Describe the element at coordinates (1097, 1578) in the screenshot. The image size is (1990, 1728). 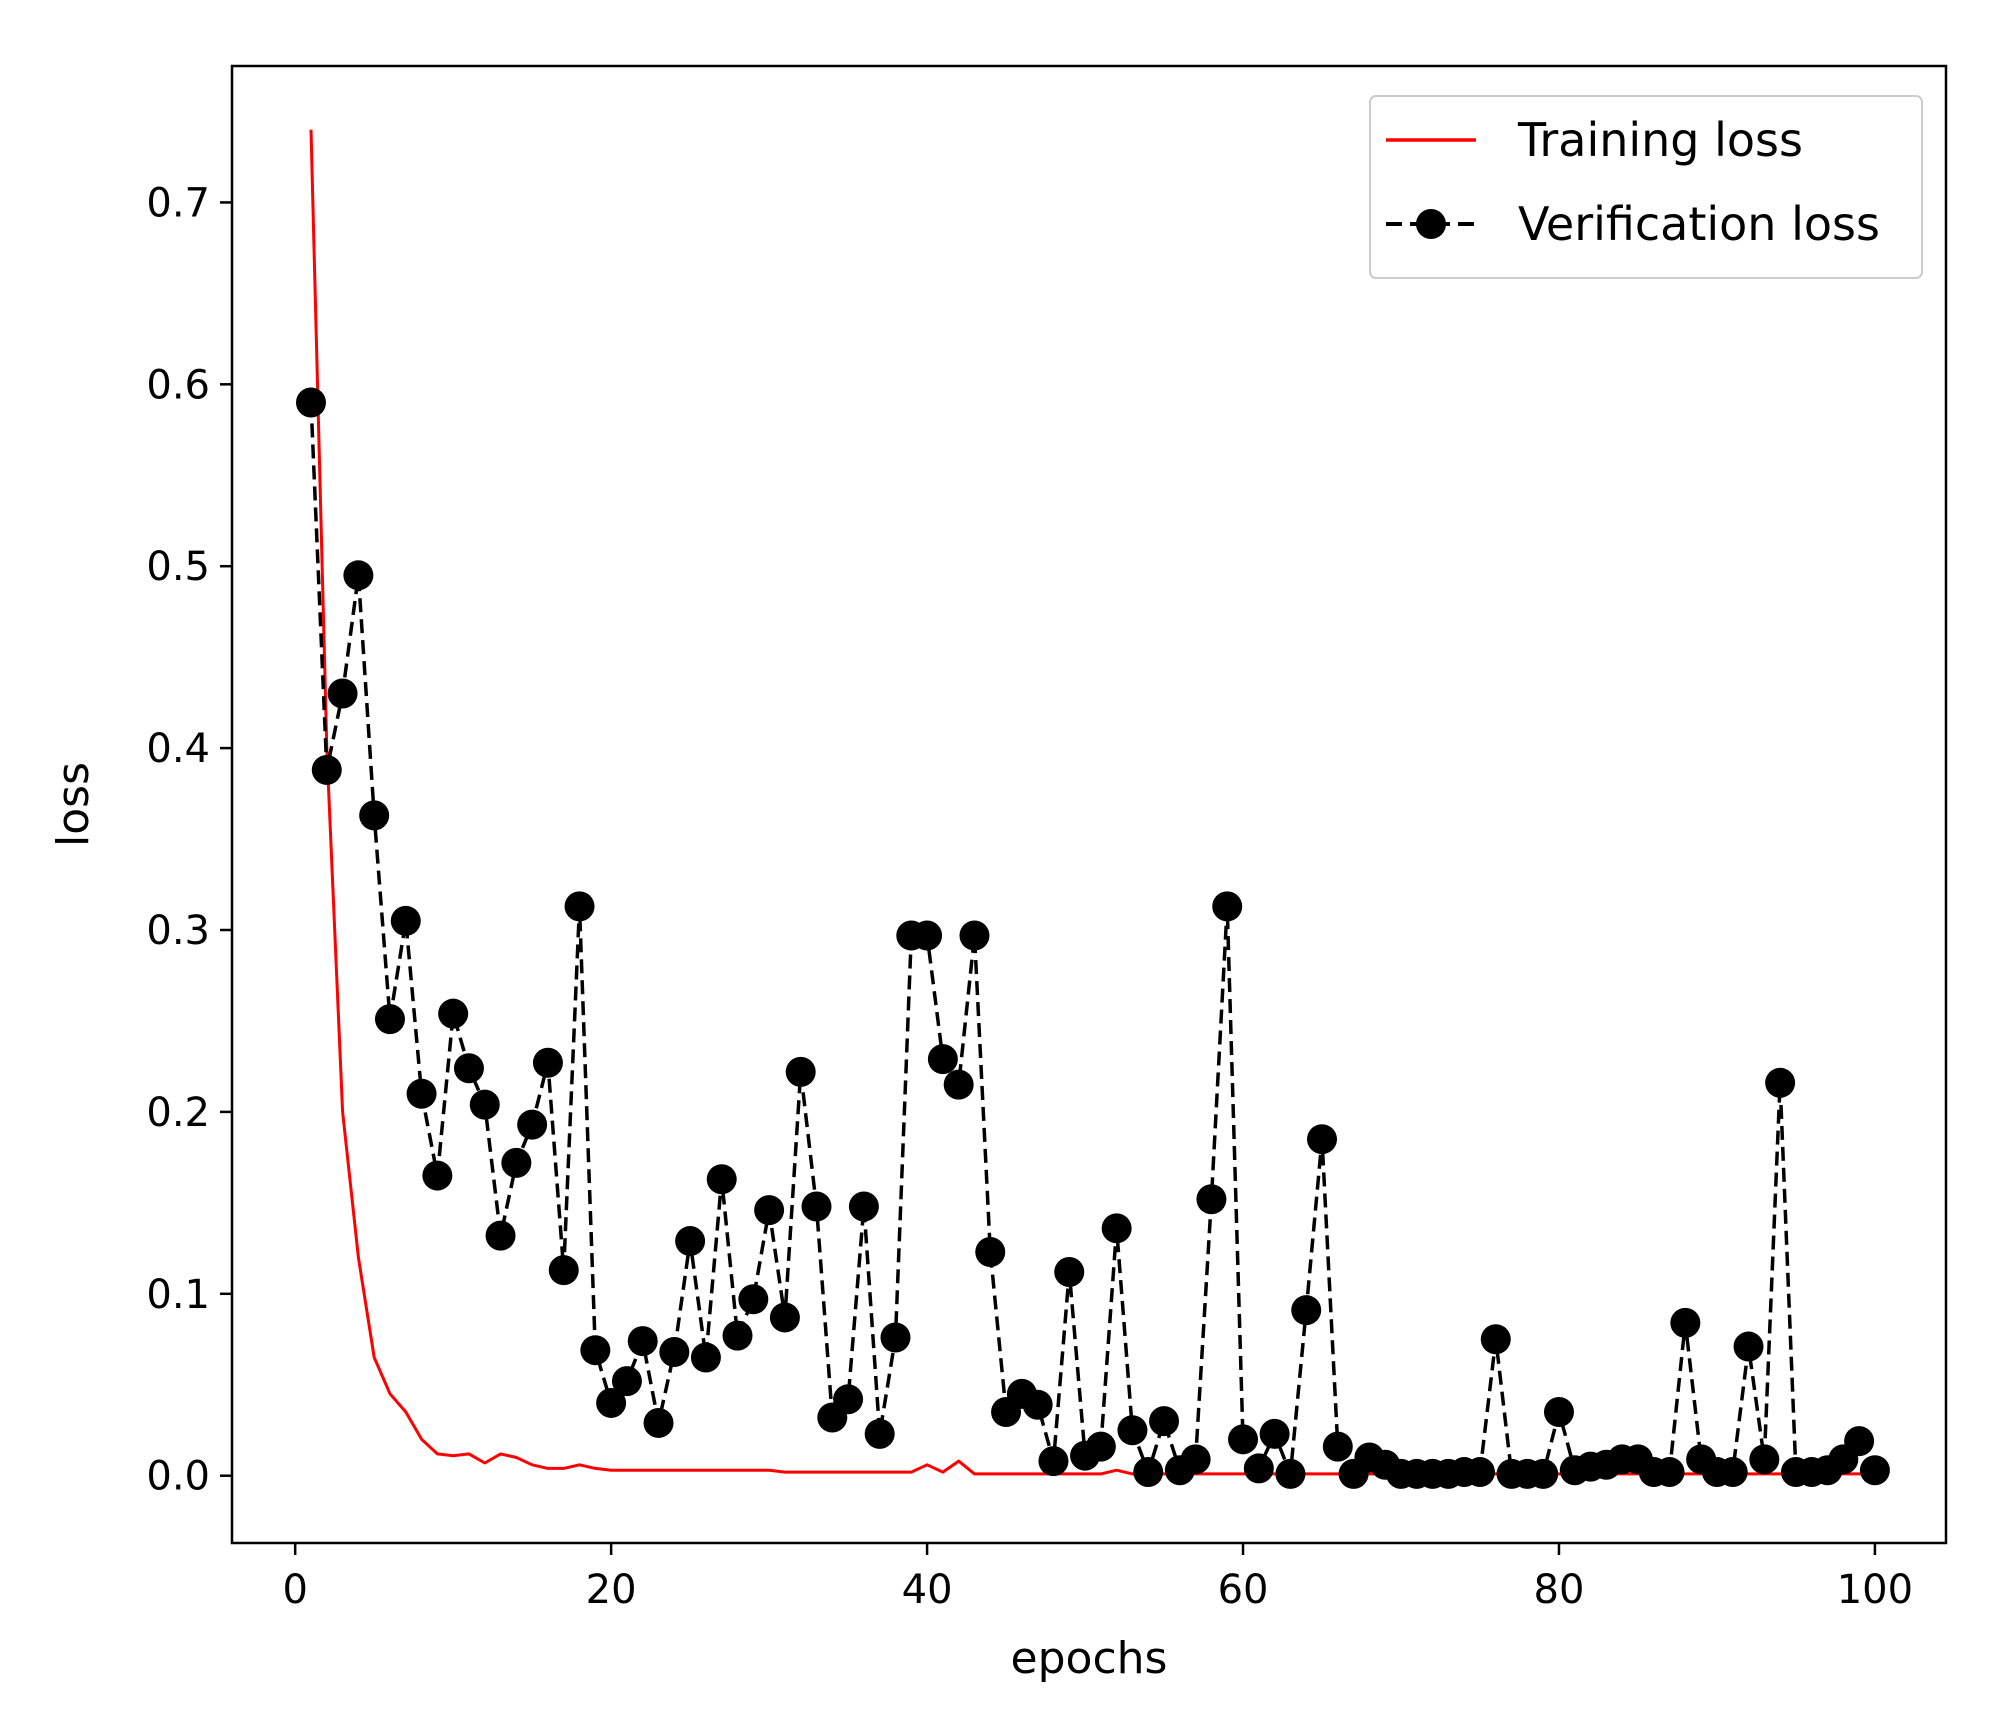
I see `x-axis-ticks: 0 20 40 60 80 100` at that location.